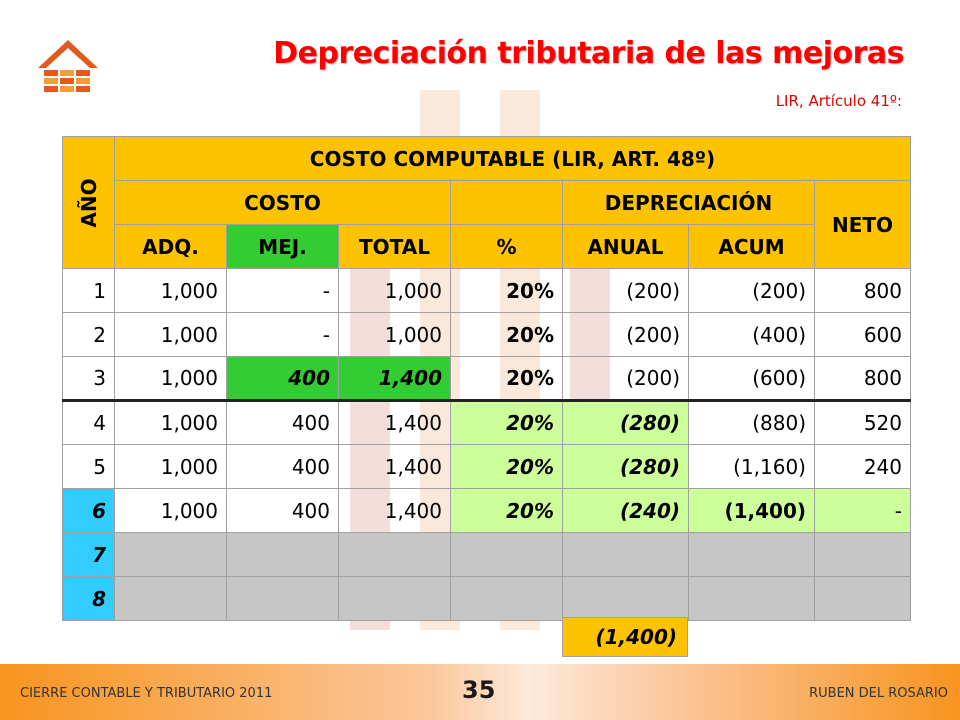  What do you see at coordinates (170, 246) in the screenshot?
I see `adq-header: ADQ.` at bounding box center [170, 246].